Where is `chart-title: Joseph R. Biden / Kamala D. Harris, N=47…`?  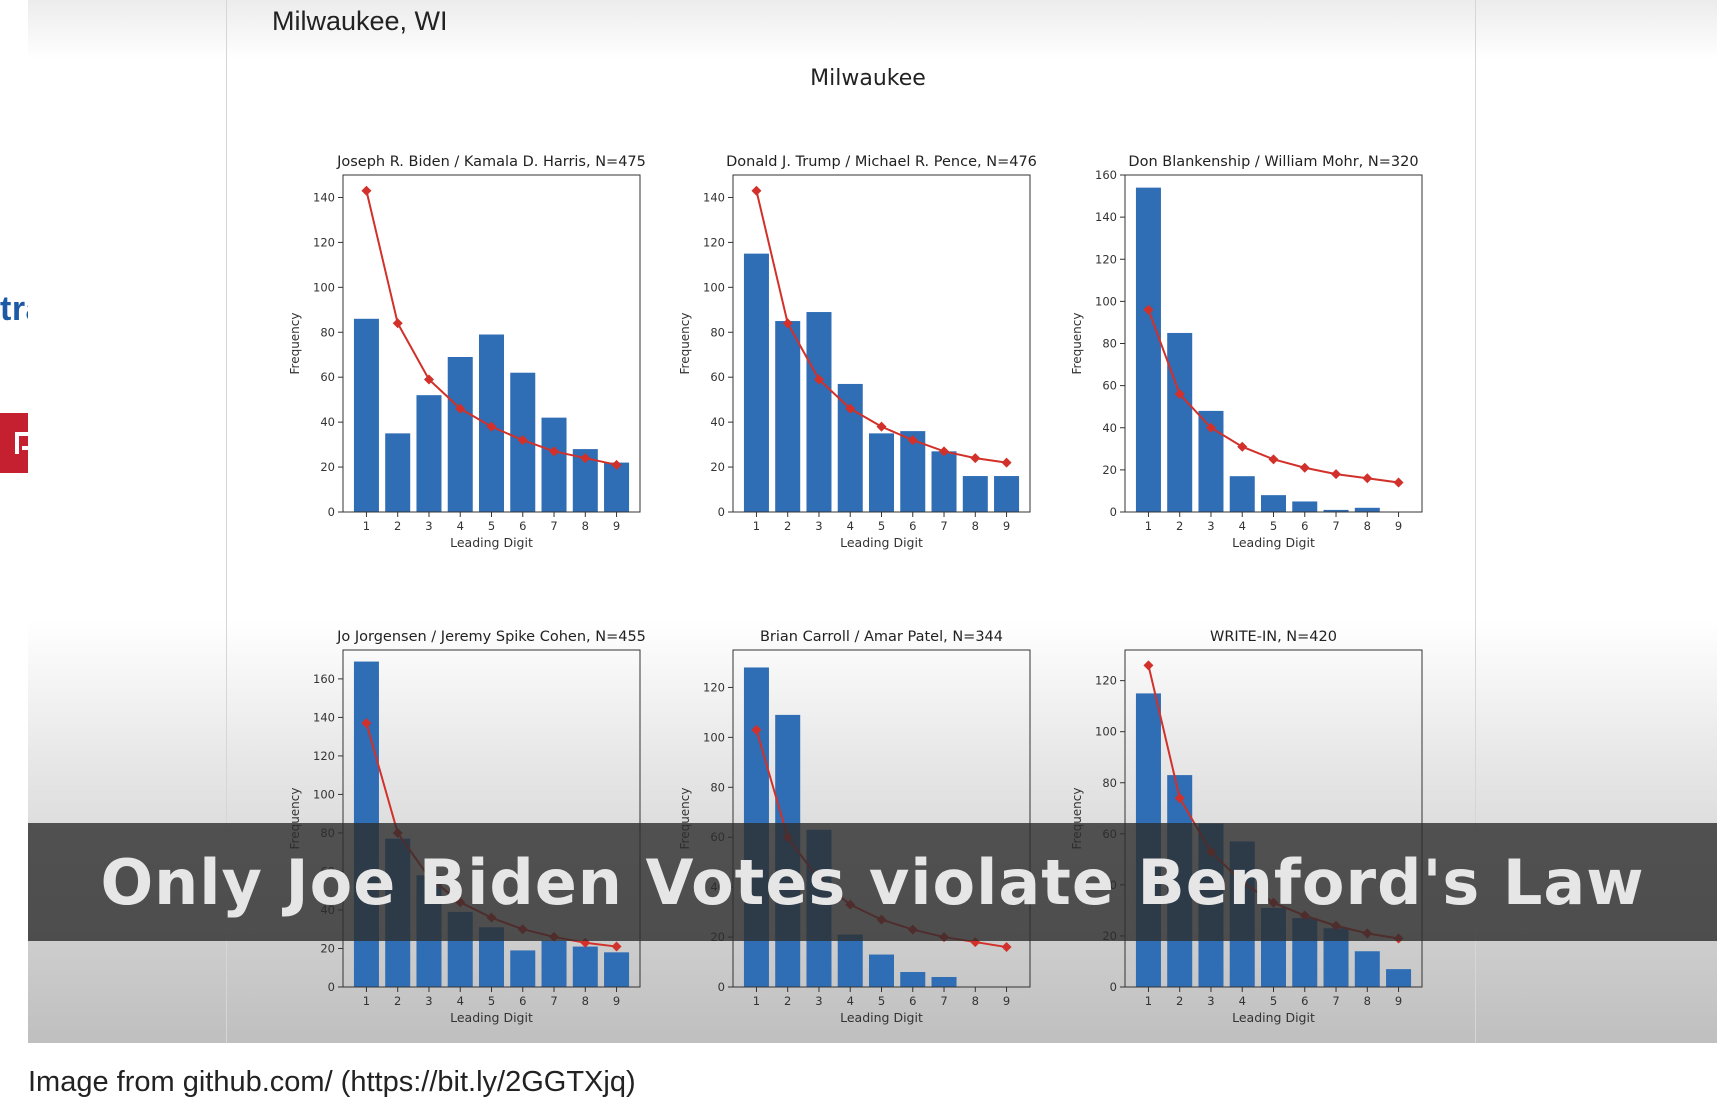 chart-title: Joseph R. Biden / Kamala D. Harris, N=47… is located at coordinates (491, 162).